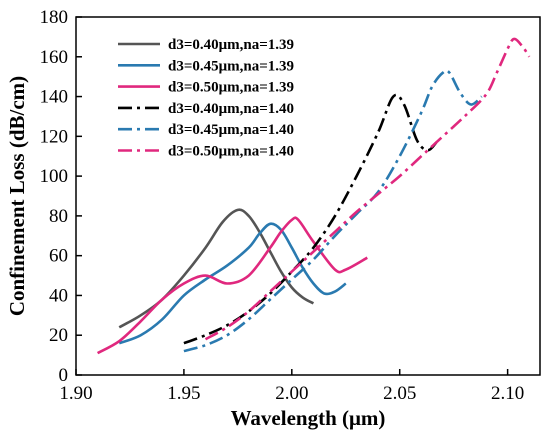 This screenshot has height=437, width=550. I want to click on legend-label-2: d3=0.45μm,na=1.39, so click(231, 66).